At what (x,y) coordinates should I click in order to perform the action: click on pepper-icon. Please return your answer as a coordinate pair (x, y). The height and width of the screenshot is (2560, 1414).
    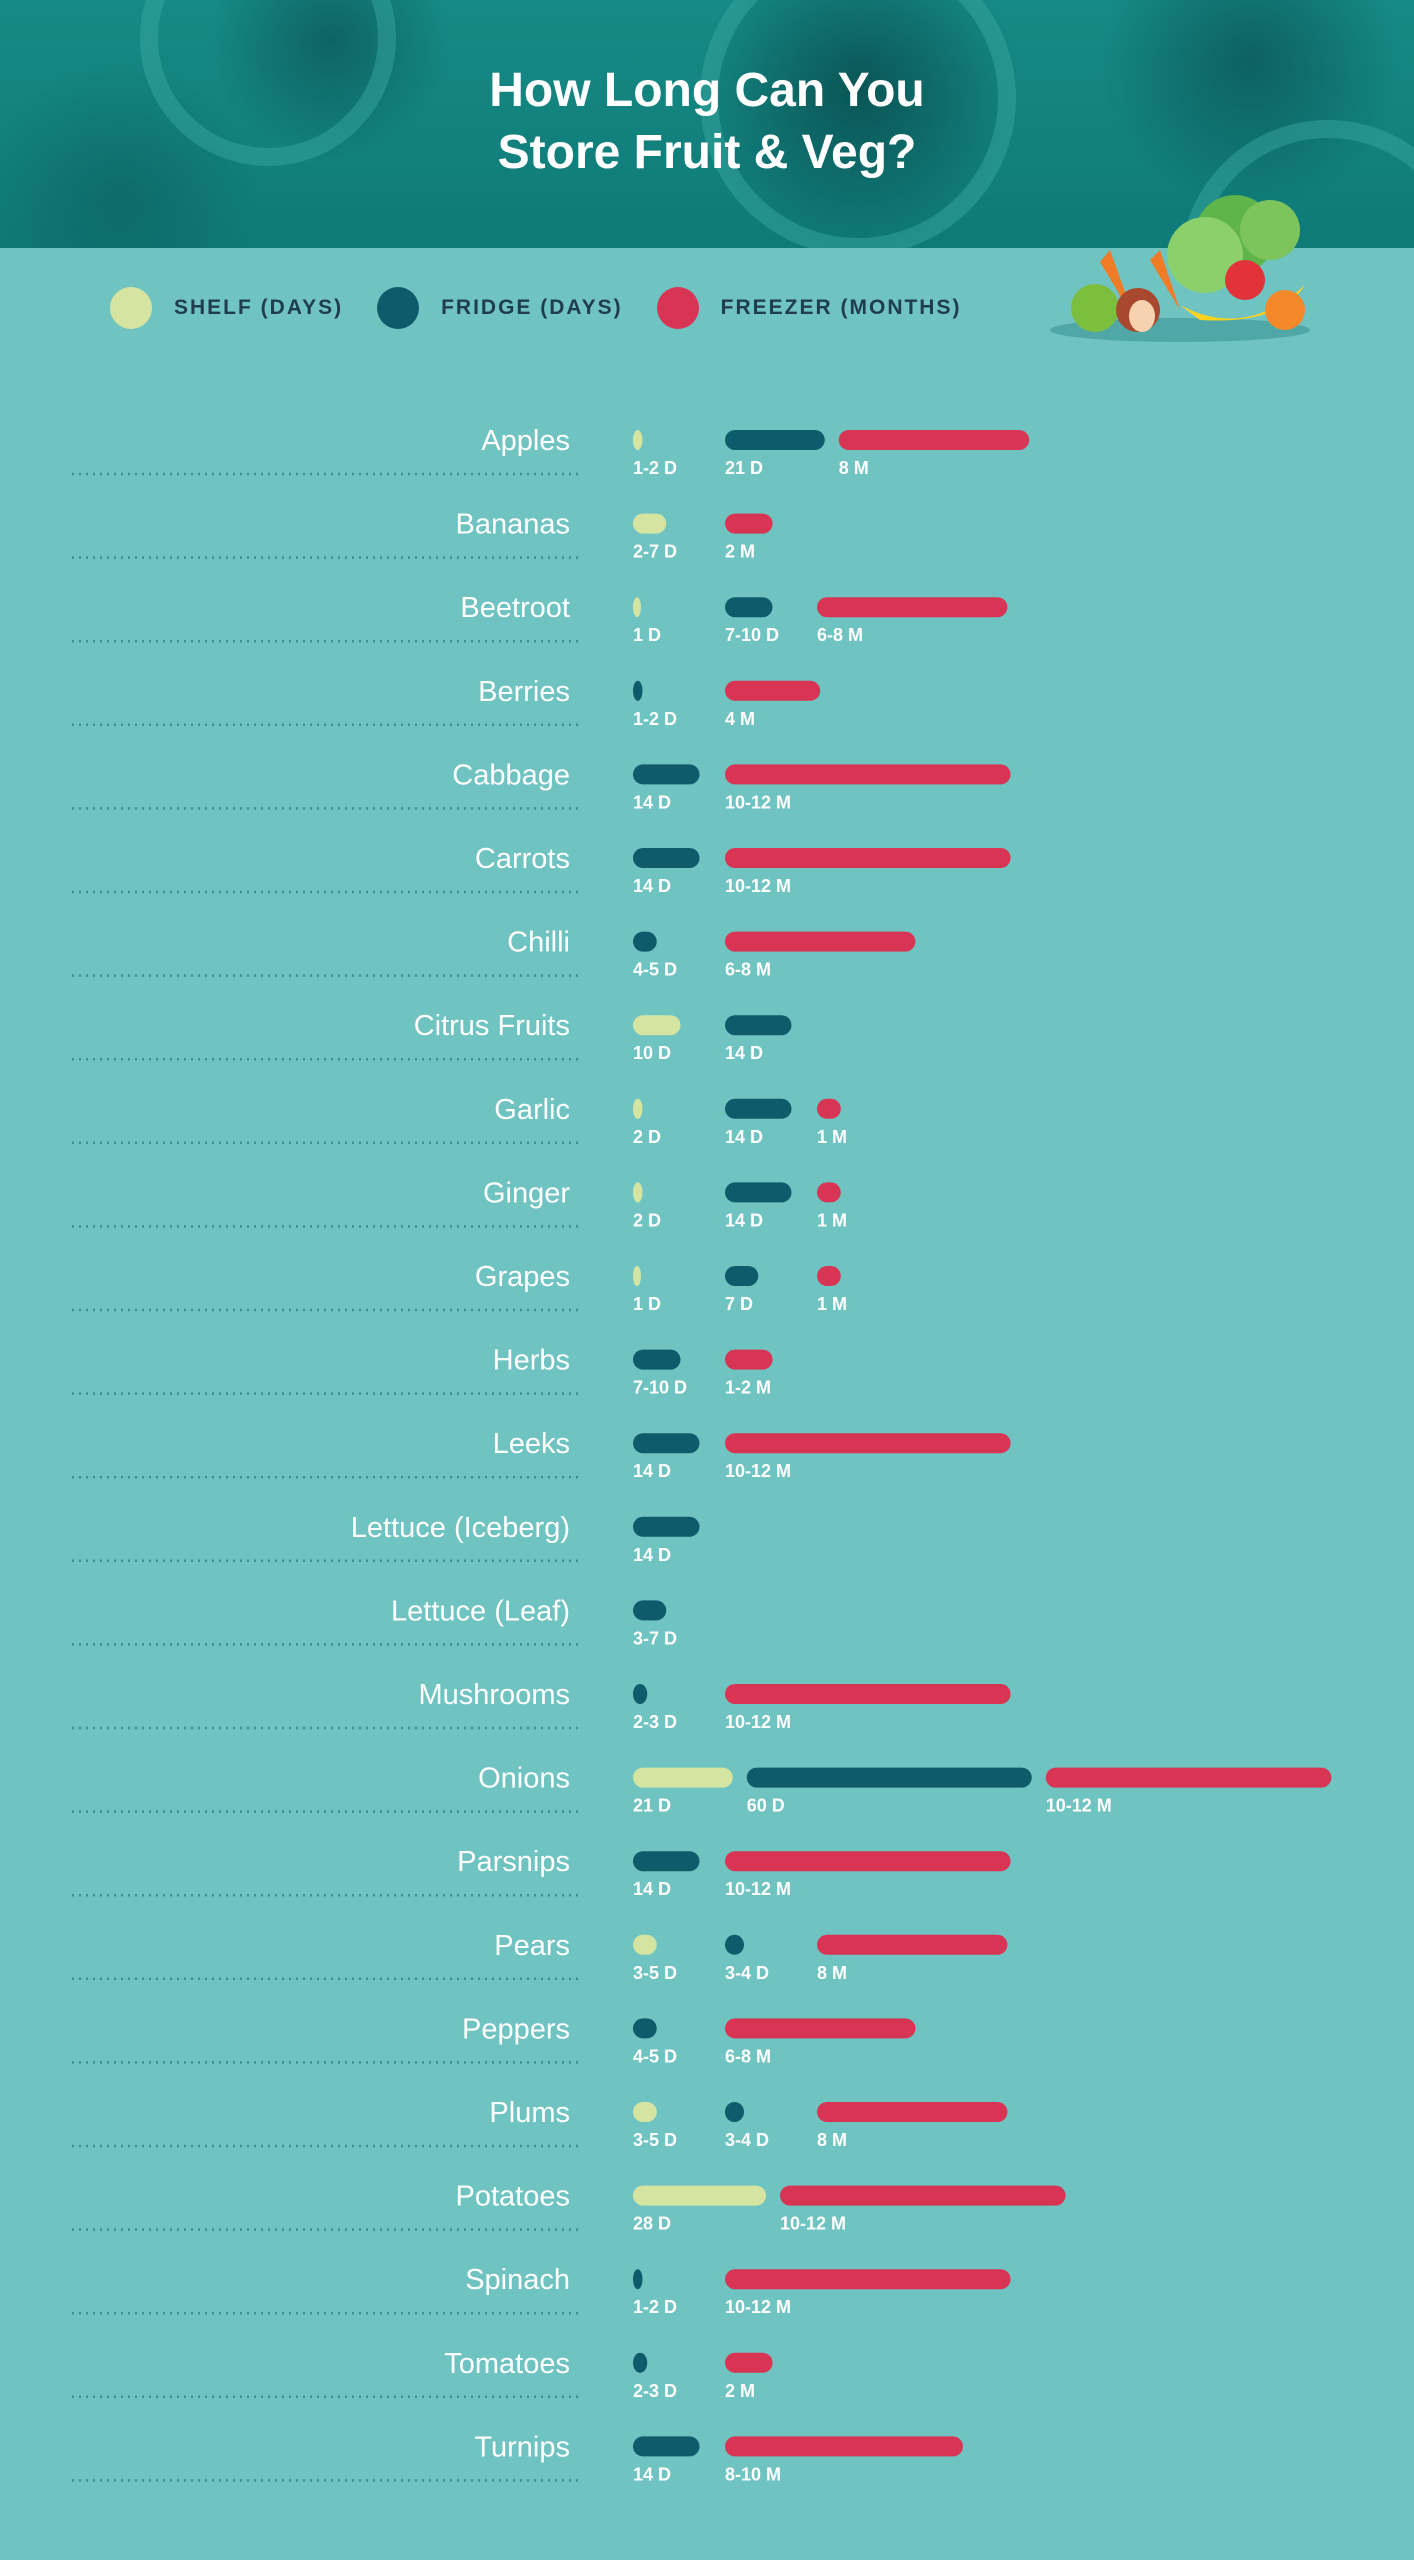
    Looking at the image, I should click on (1245, 280).